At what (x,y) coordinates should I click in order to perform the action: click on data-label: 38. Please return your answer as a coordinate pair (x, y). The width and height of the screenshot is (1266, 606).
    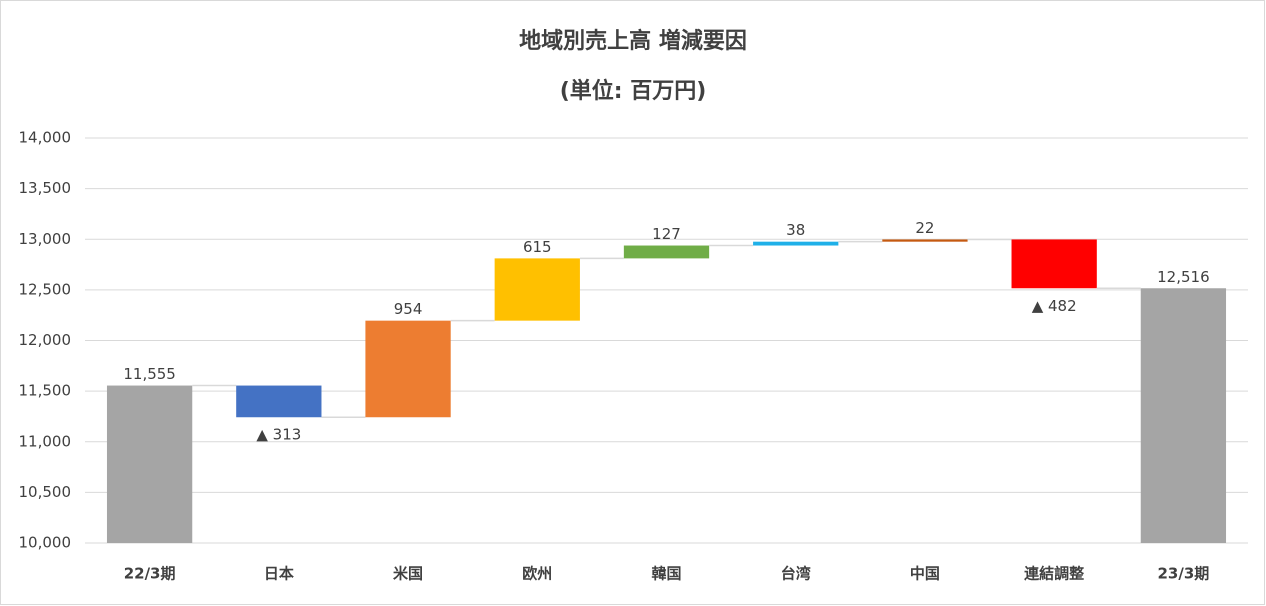
    Looking at the image, I should click on (795, 230).